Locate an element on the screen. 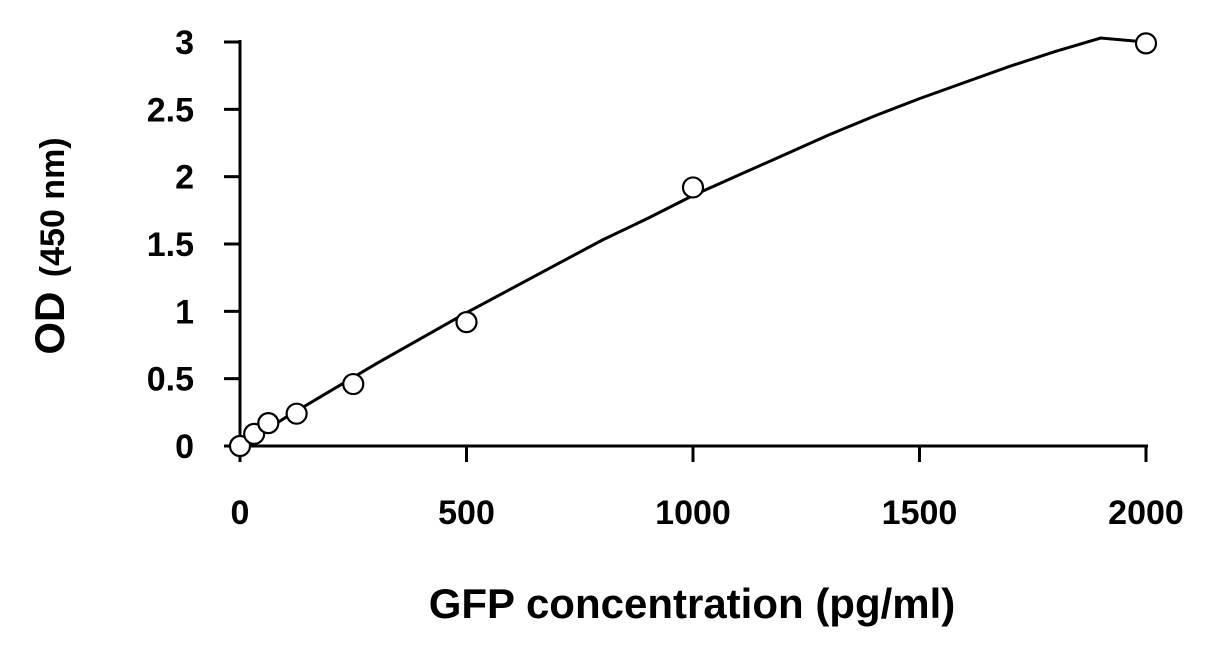 This screenshot has width=1218, height=661. x-tick-label: 500 is located at coordinates (466, 513).